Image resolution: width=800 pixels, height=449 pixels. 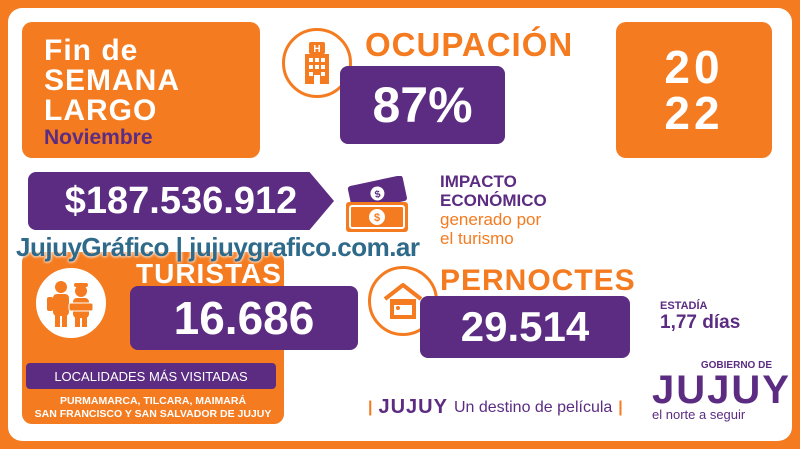 I want to click on impacto-value: $187.536.912, so click(x=181, y=201).